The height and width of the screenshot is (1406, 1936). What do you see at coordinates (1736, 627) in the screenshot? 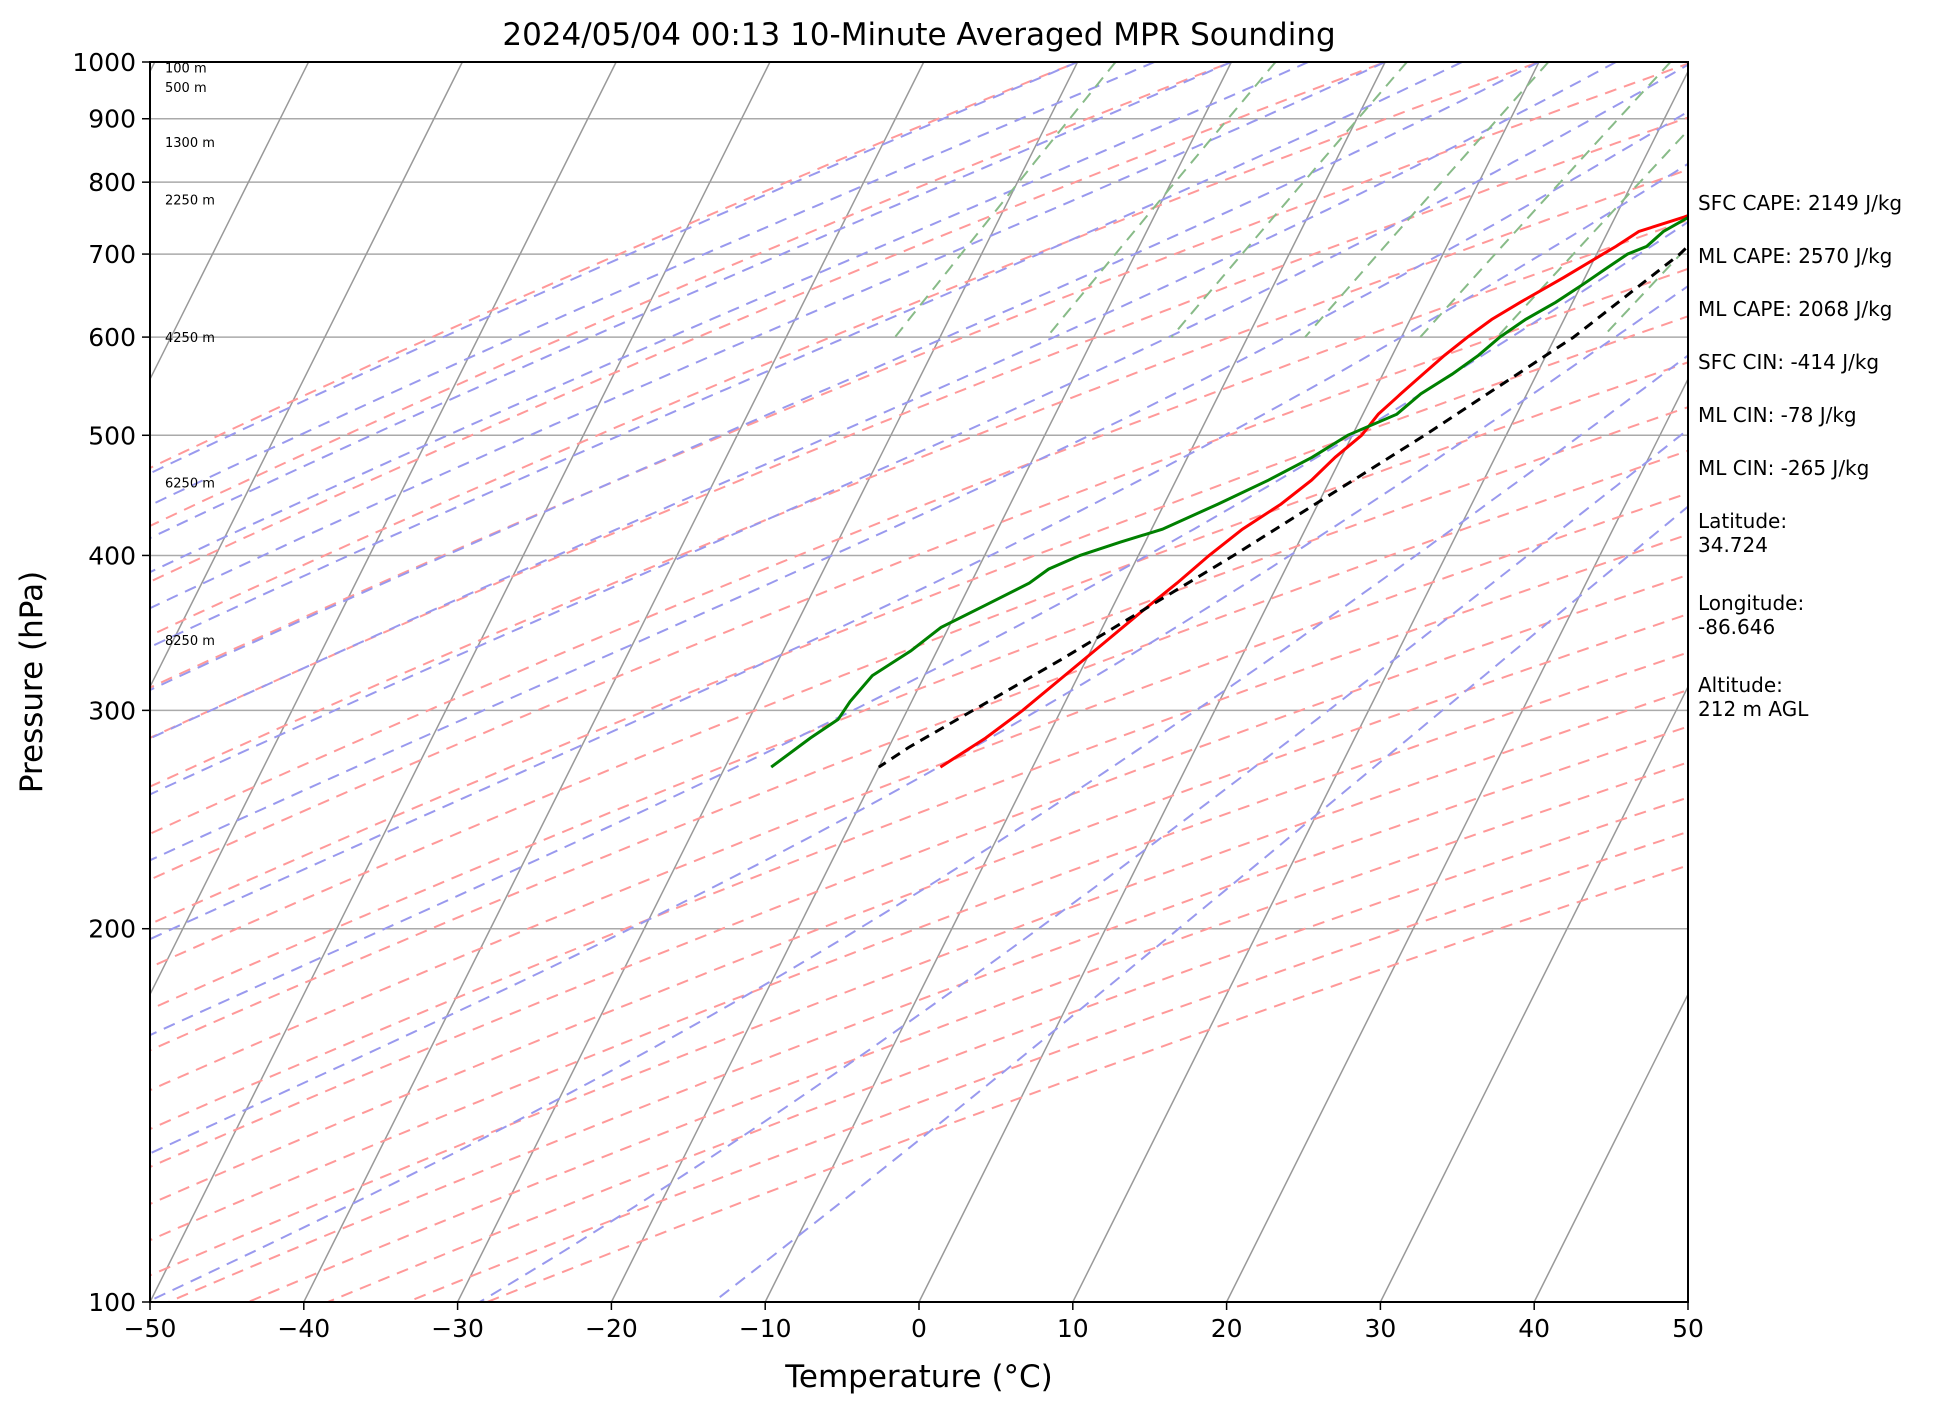
I see `sounding-parameter-value: -86.646` at bounding box center [1736, 627].